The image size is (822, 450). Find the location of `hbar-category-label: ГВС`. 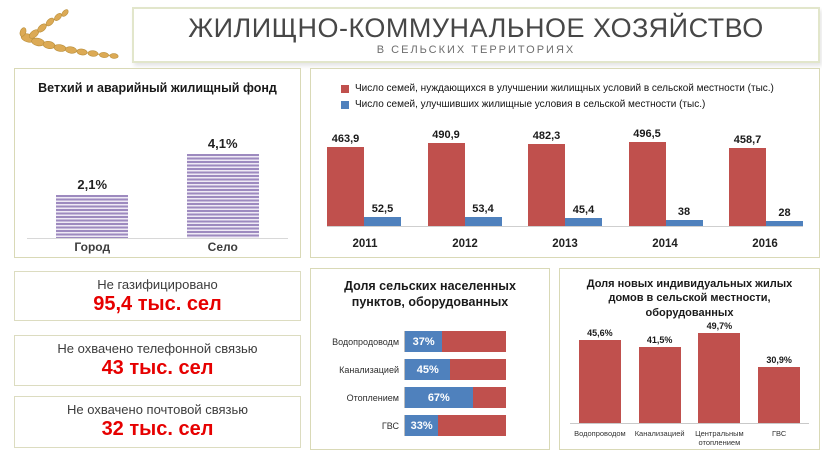

hbar-category-label: ГВС is located at coordinates (390, 425).